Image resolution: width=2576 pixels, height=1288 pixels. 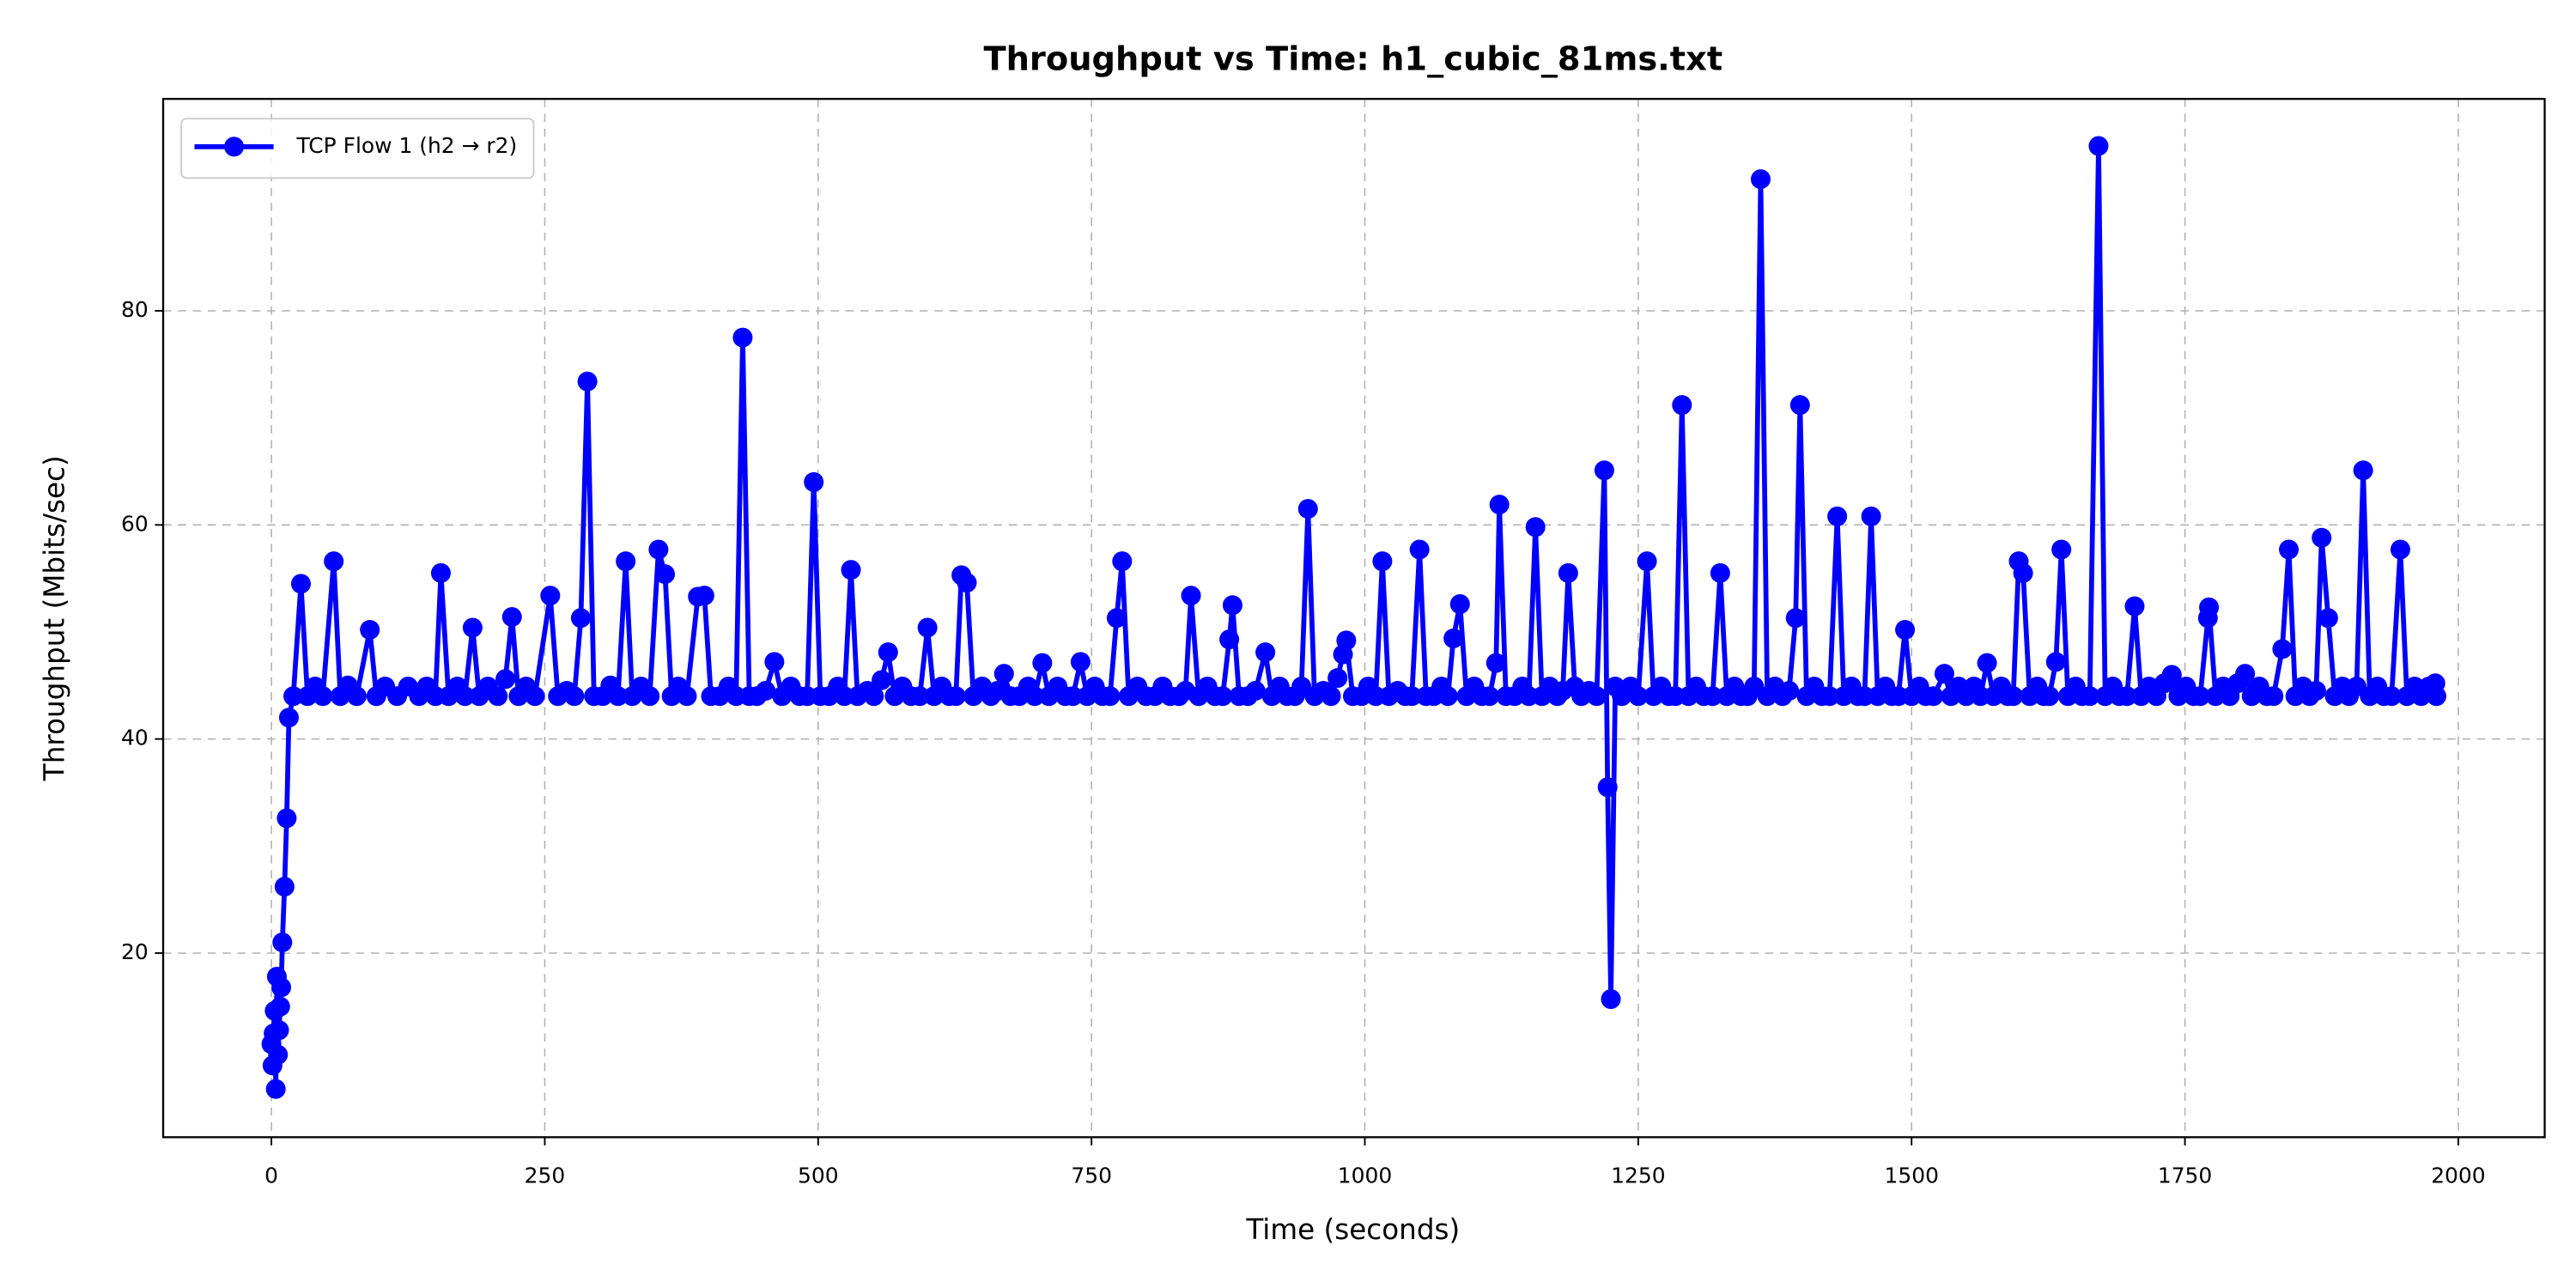 I want to click on x-tick-label: 1750, so click(x=2185, y=1175).